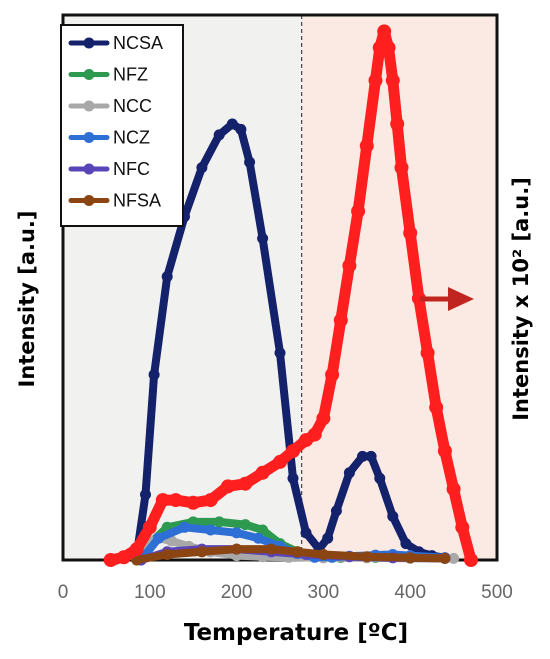 Image resolution: width=550 pixels, height=659 pixels. Describe the element at coordinates (122, 125) in the screenshot. I see `legend-box` at that location.